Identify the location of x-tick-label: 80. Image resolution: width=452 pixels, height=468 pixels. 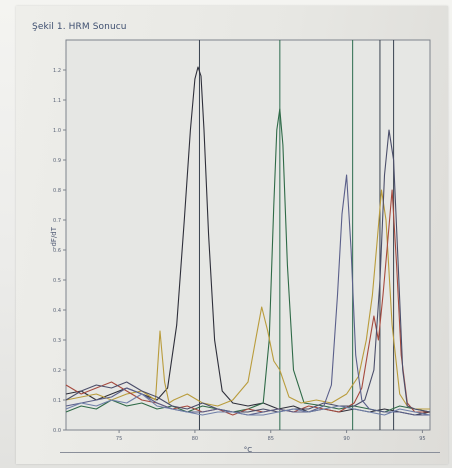
(195, 439).